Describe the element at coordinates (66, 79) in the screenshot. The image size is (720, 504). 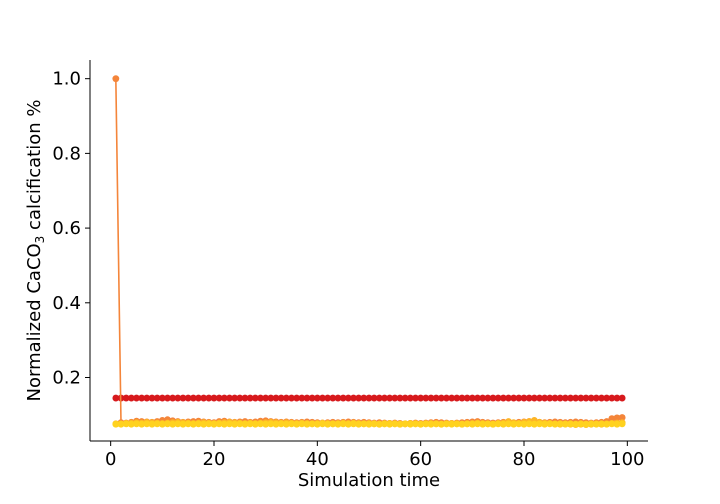
I see `y-tick-label: 1.0` at that location.